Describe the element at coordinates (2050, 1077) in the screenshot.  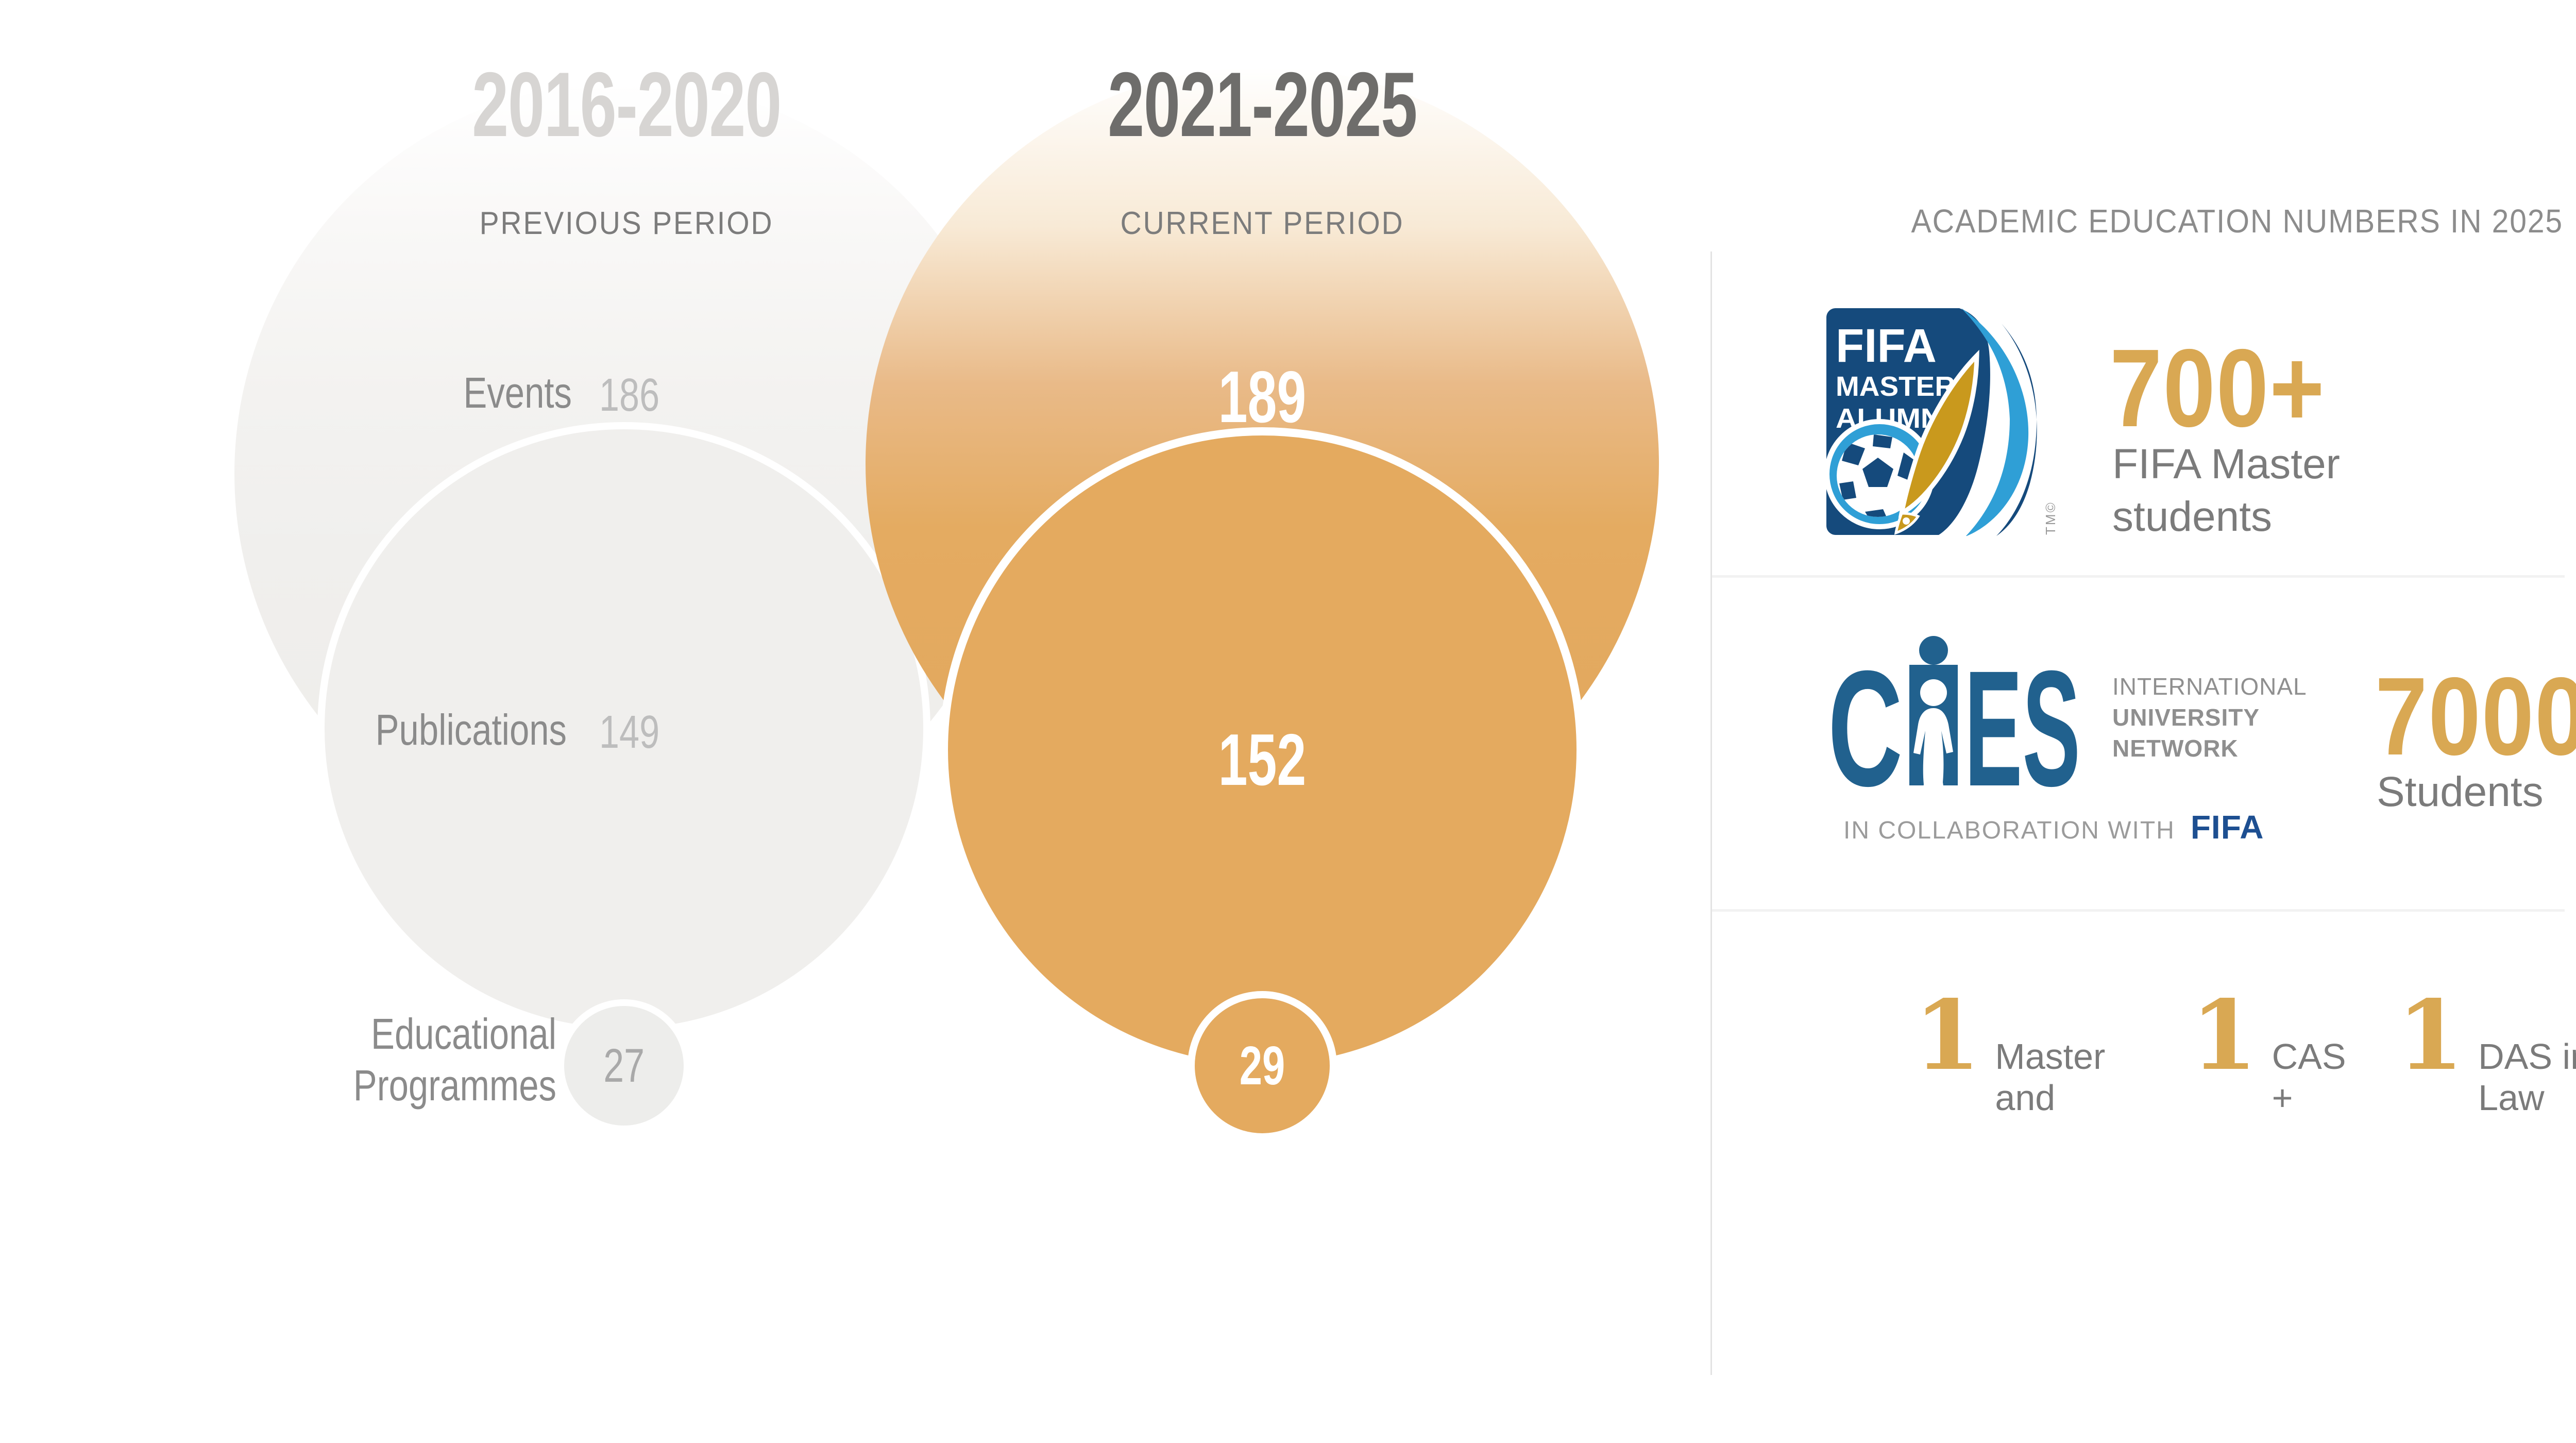
I see `program-label-master: Master and` at that location.